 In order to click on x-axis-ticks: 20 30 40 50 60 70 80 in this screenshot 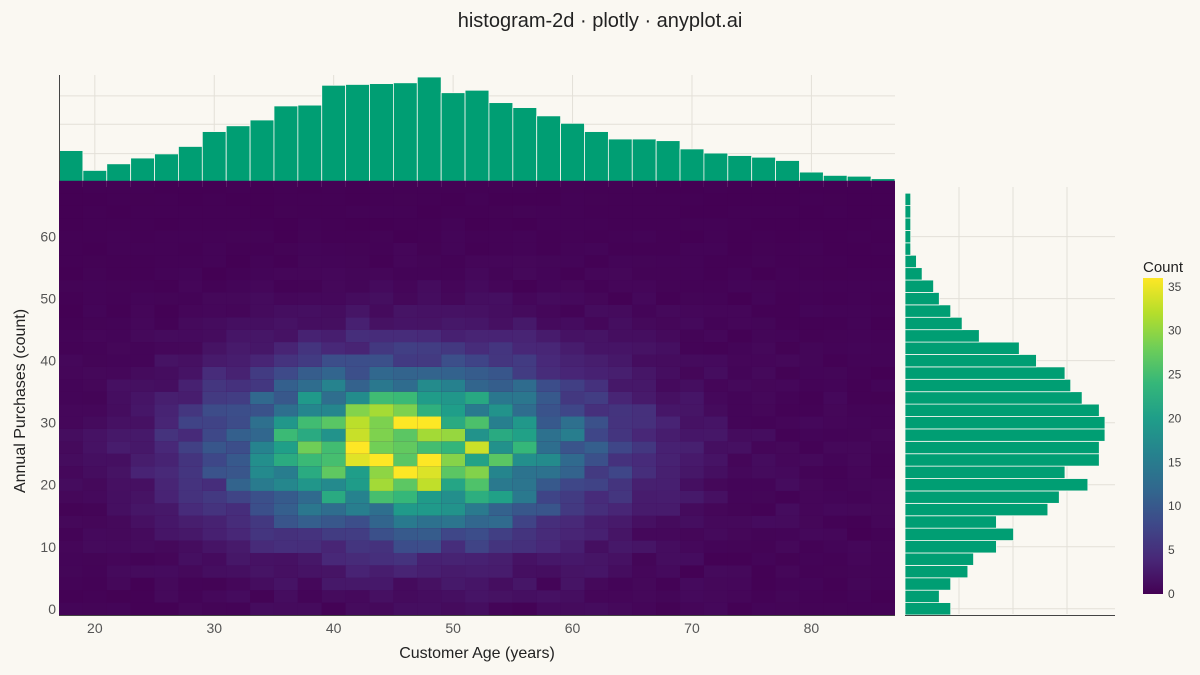, I will do `click(453, 628)`.